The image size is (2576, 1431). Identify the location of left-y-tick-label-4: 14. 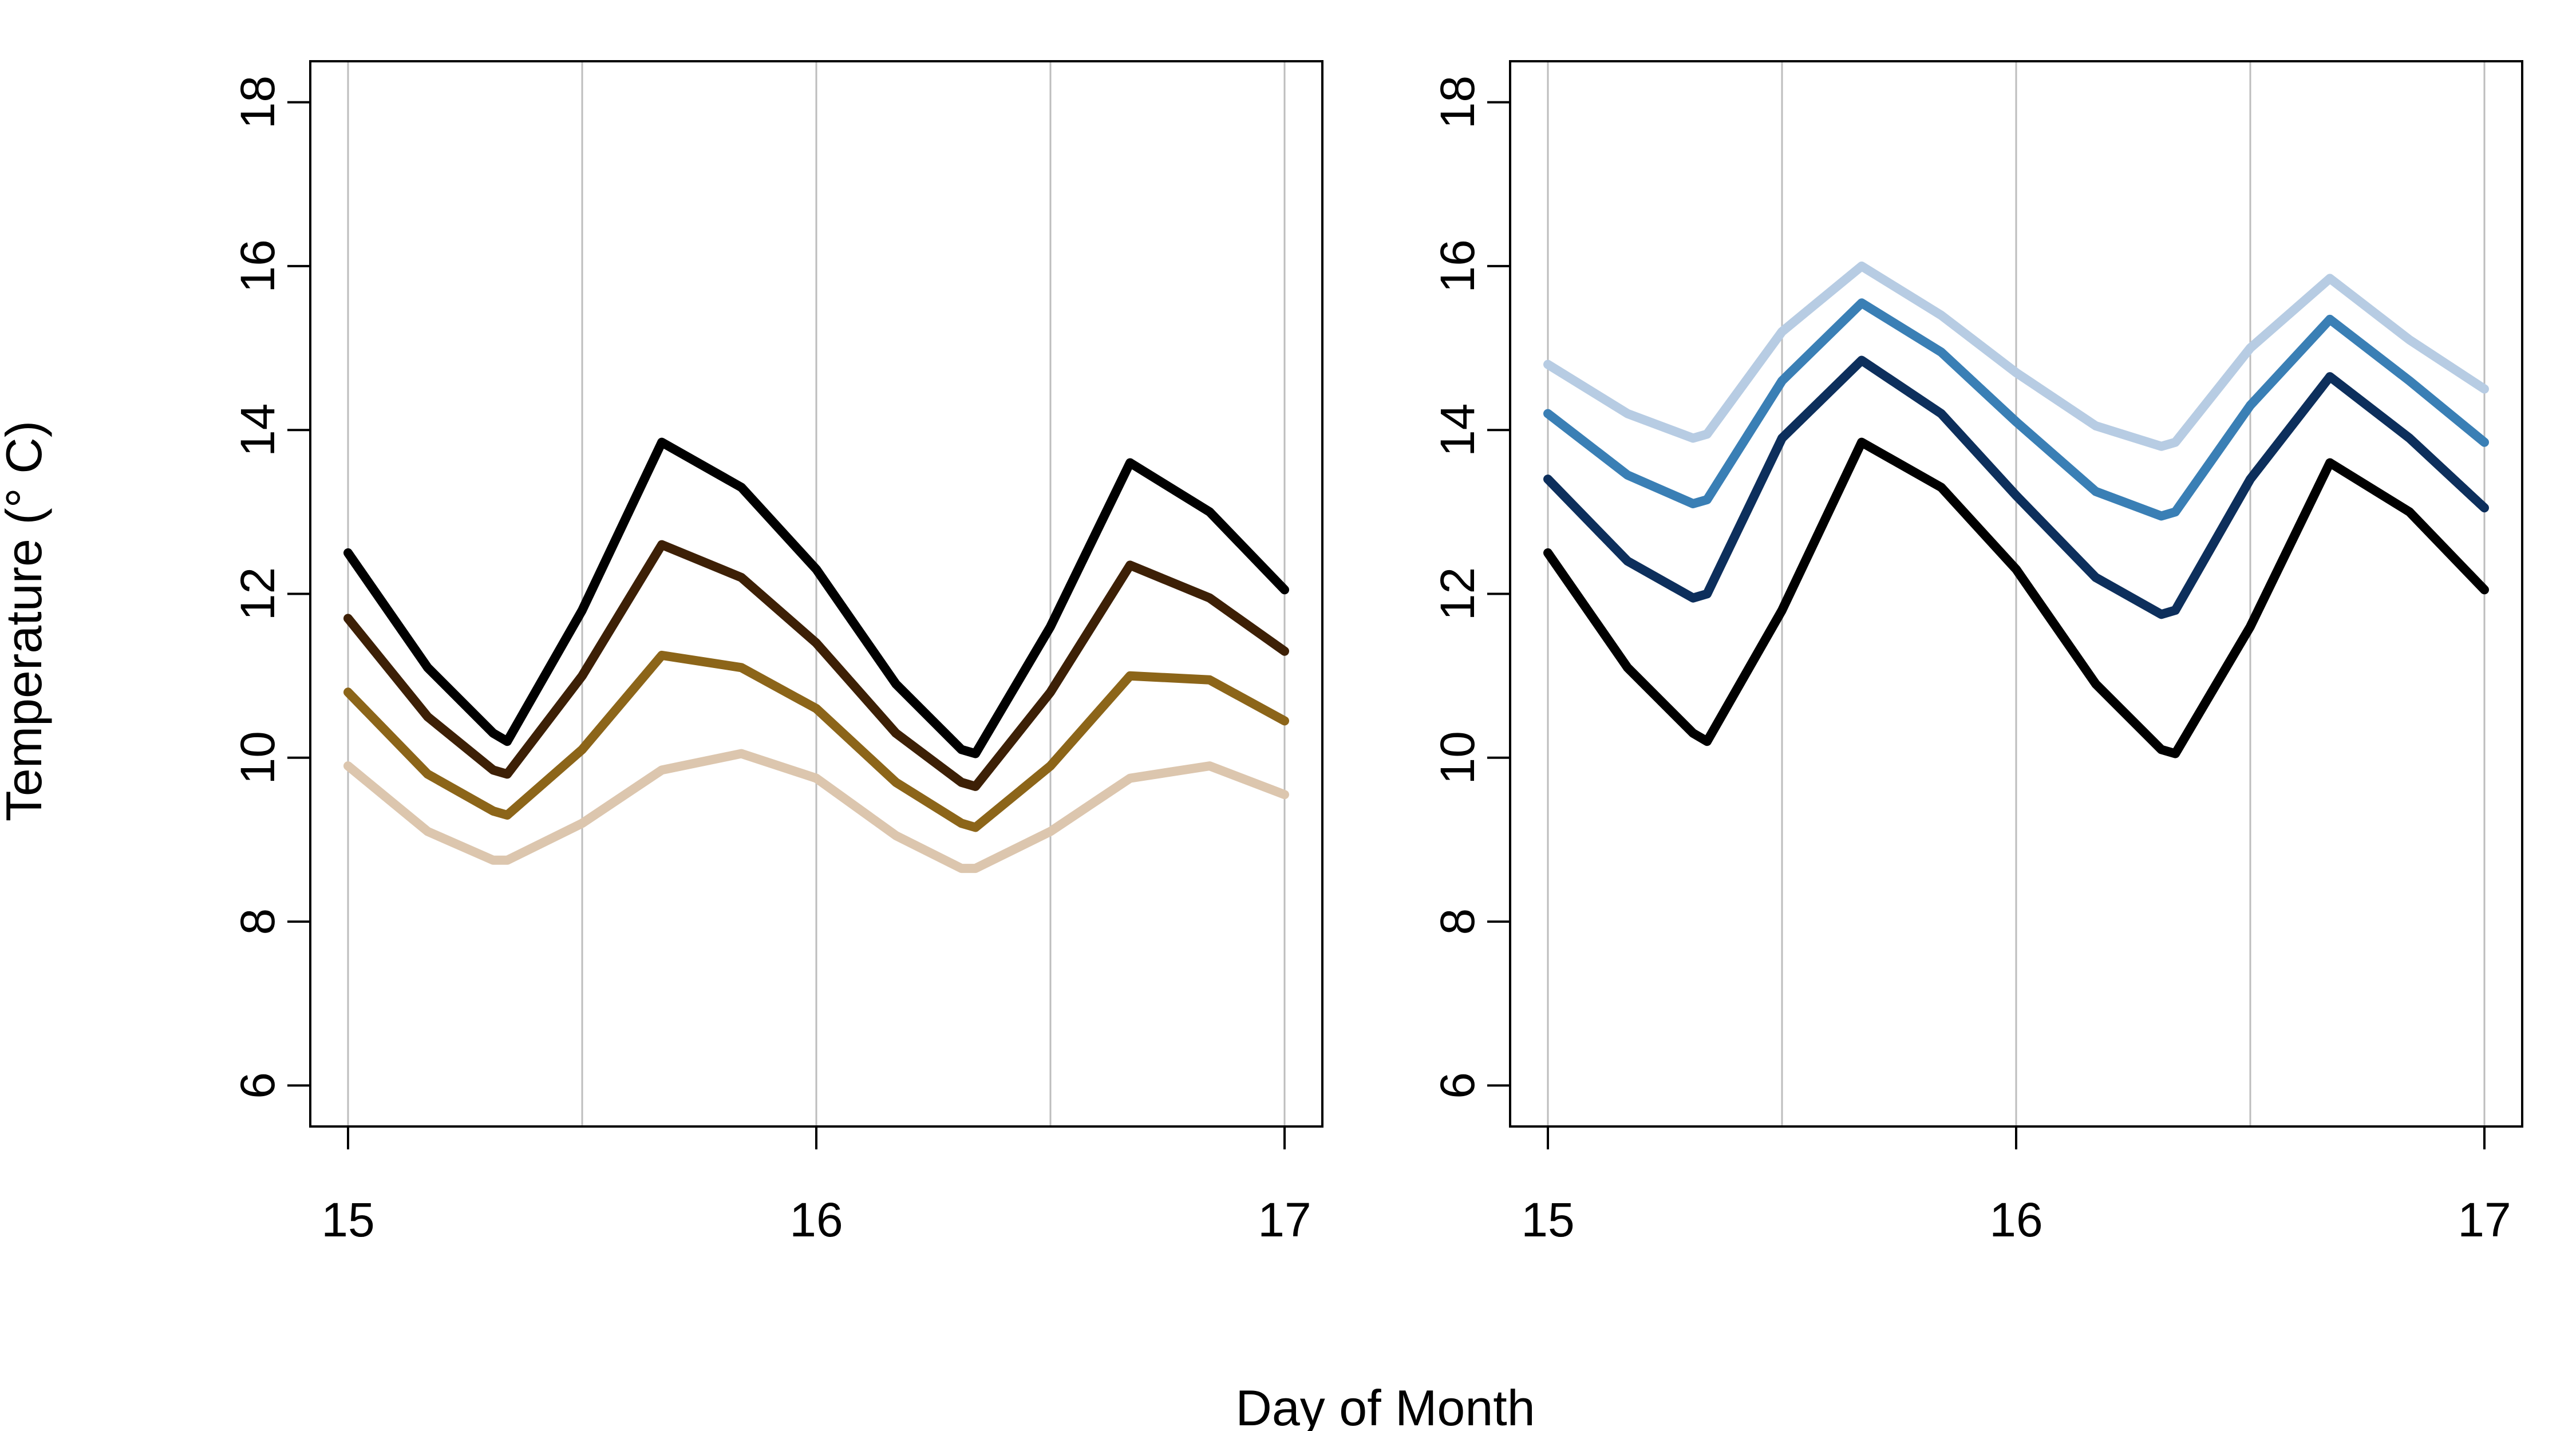
(258, 429).